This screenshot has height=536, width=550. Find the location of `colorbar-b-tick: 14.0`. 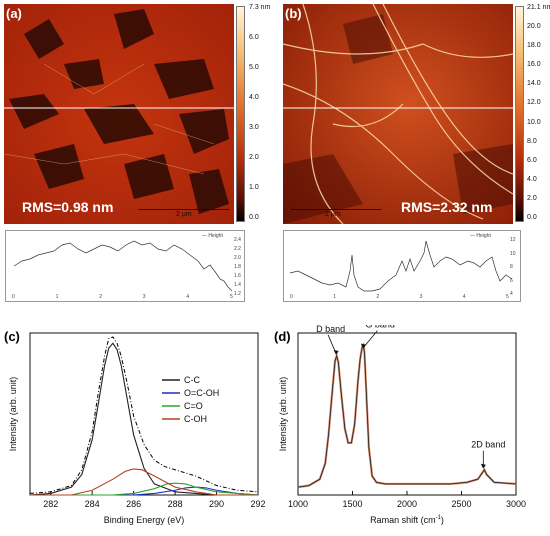

colorbar-b-tick: 14.0 is located at coordinates (534, 84).